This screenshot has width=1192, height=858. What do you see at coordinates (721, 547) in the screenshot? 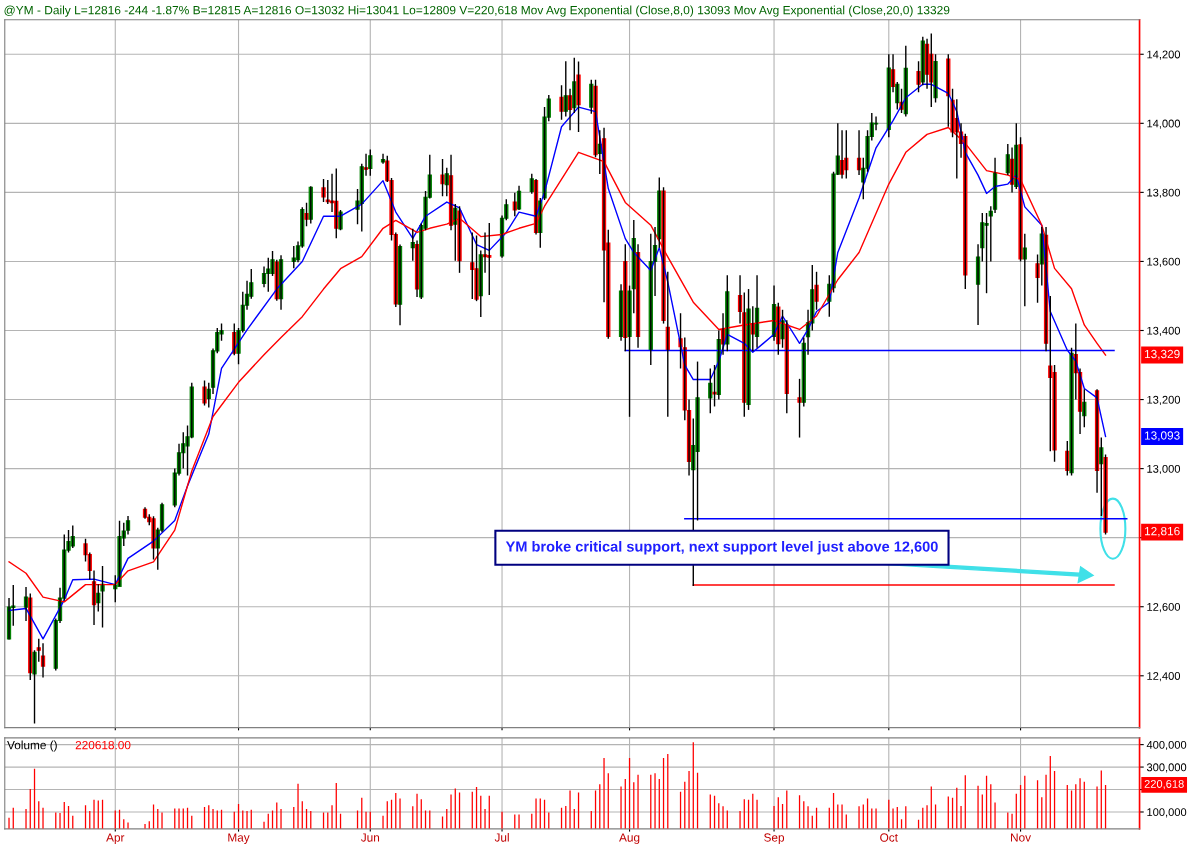
I see `annotation: YM broke critical support, next support level just above 12,600` at bounding box center [721, 547].